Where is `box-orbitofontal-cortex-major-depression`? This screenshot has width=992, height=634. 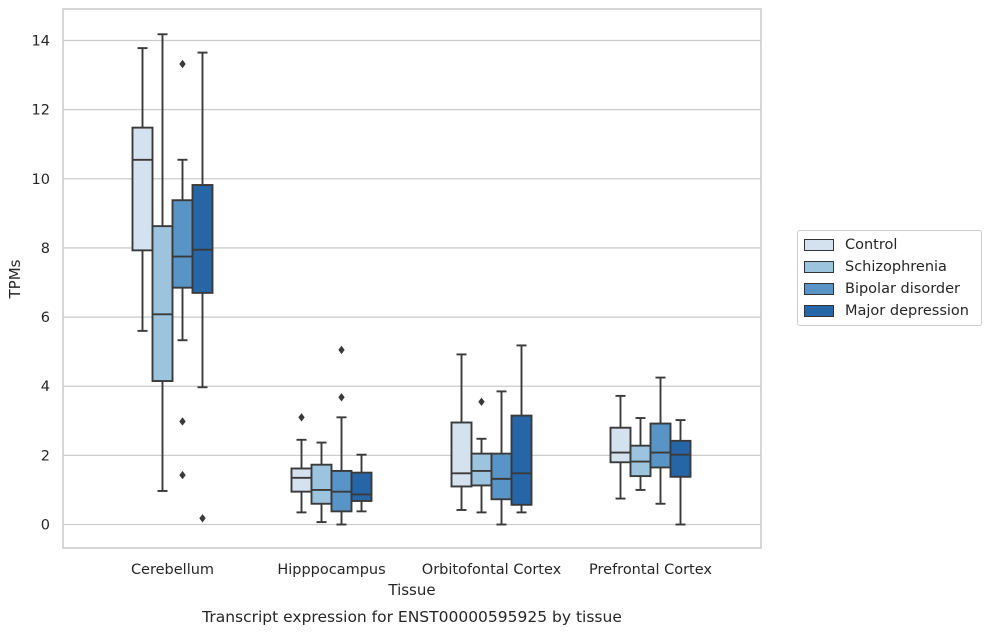 box-orbitofontal-cortex-major-depression is located at coordinates (521, 429).